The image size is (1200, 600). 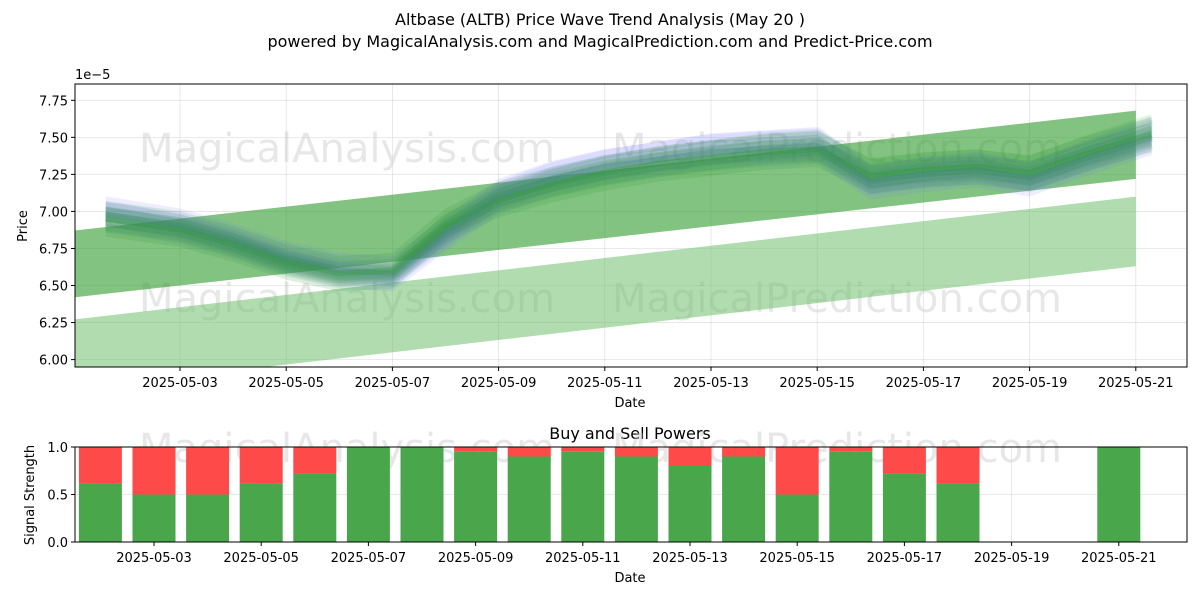 I want to click on y-tick-label: 6.25, so click(x=53, y=324).